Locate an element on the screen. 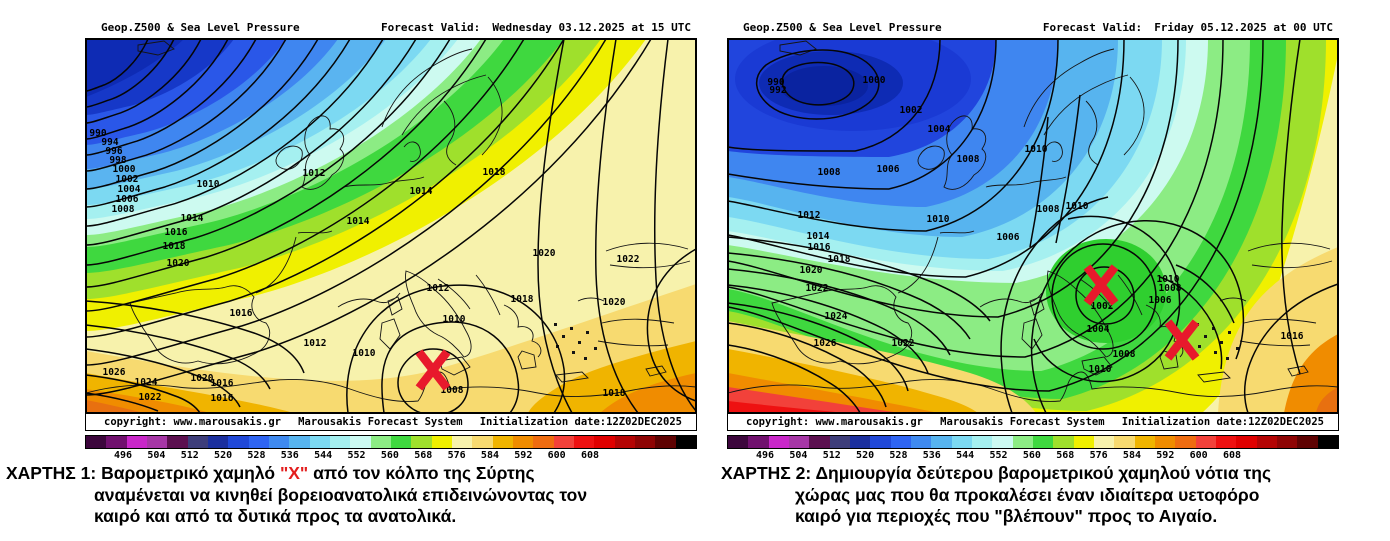 This screenshot has width=1390, height=541. caption-text: Βαρομετρικό χαμηλό is located at coordinates (190, 473).